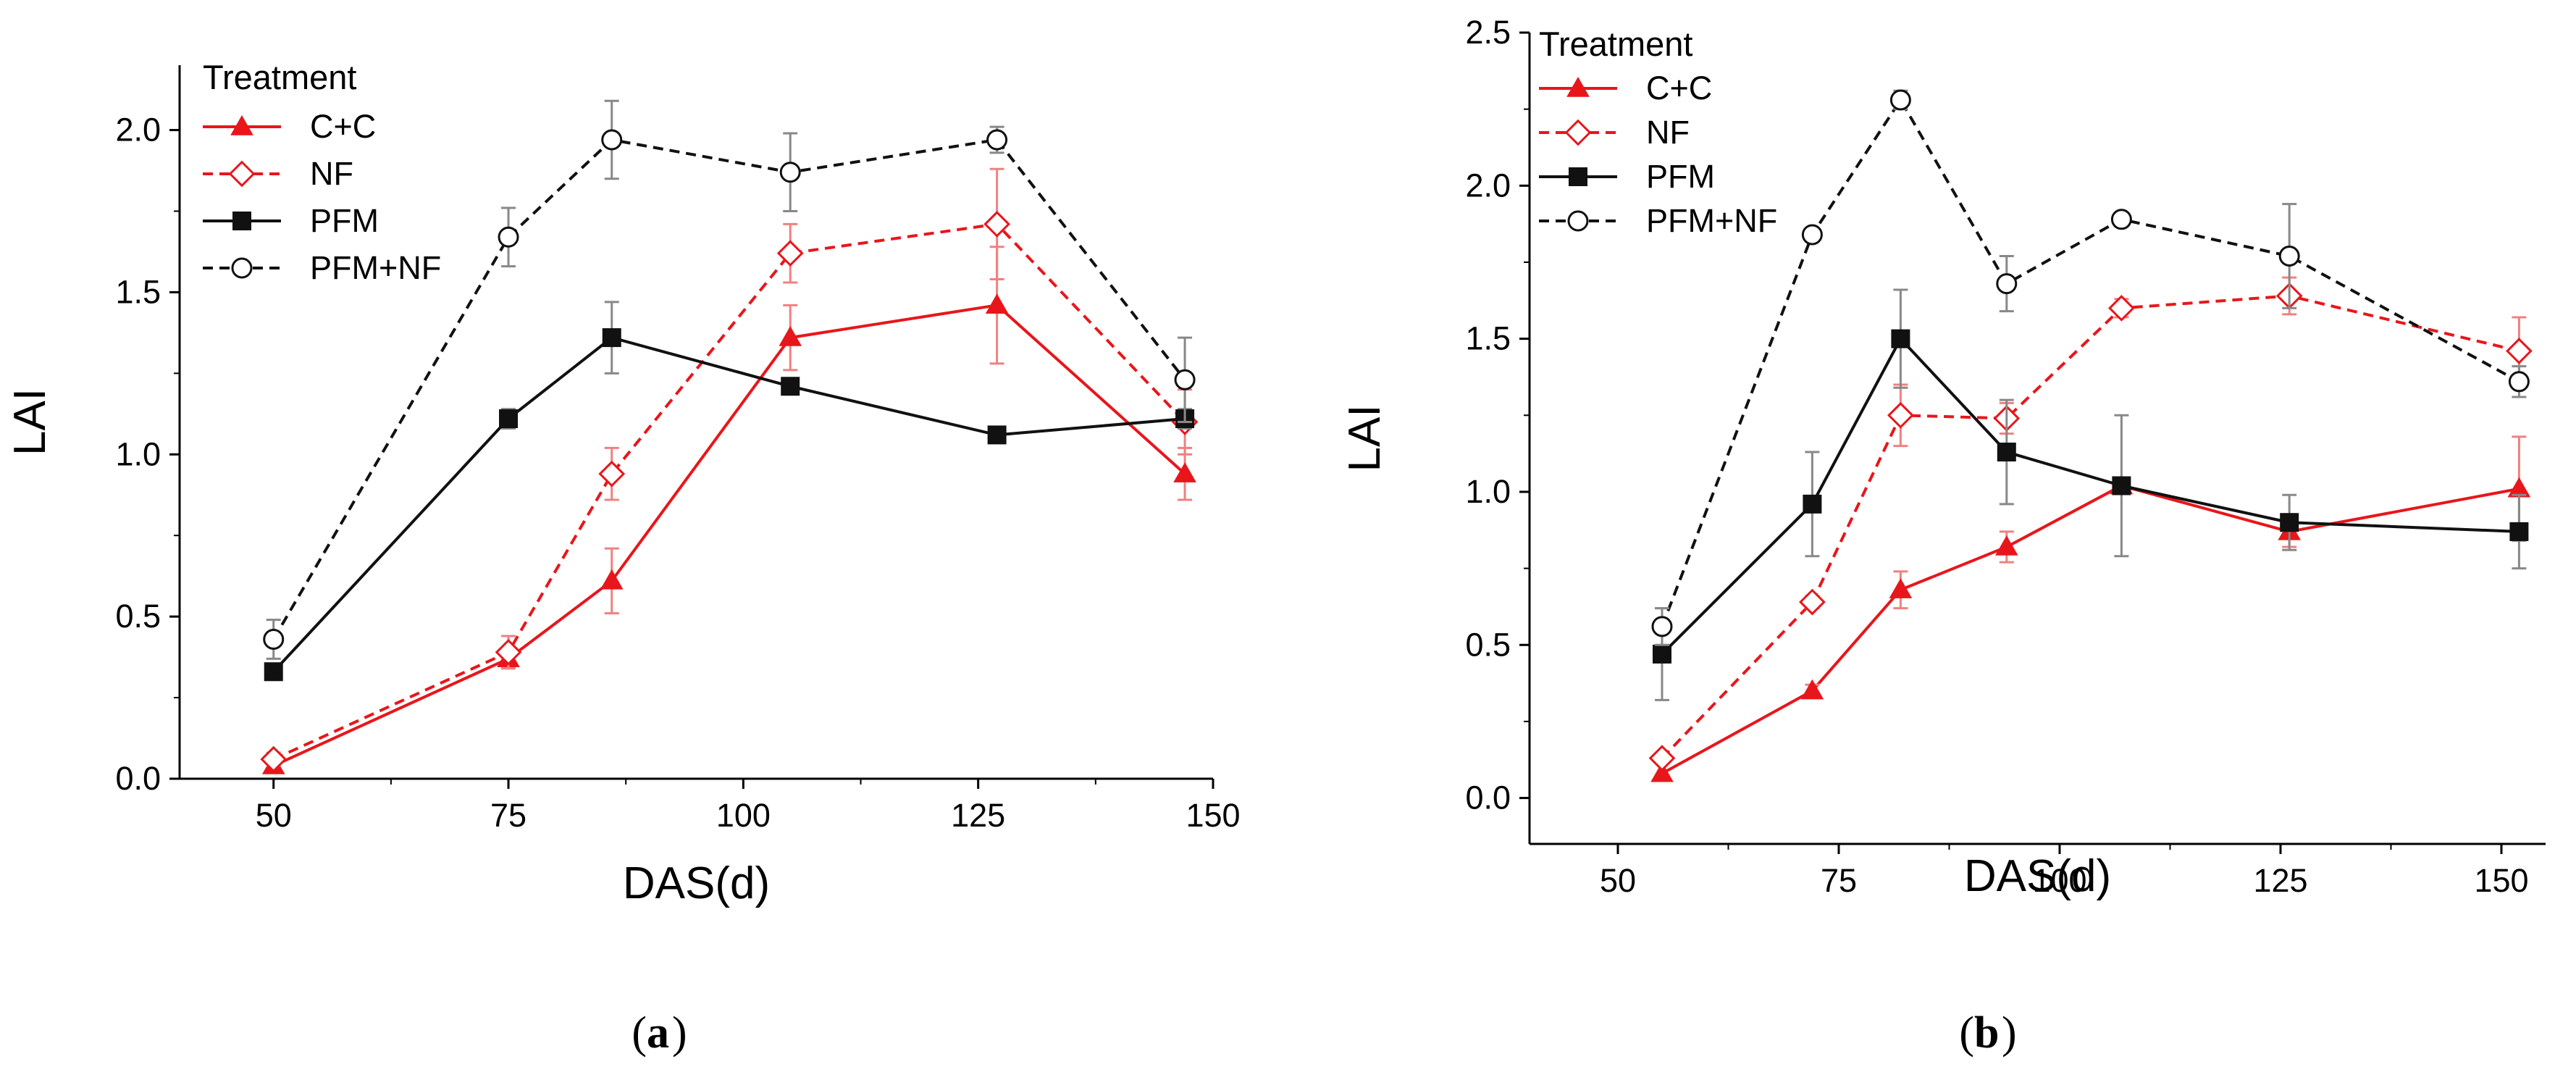 This screenshot has height=1075, width=2576. I want to click on panel-a-x-axis-label: DAS(d), so click(696, 883).